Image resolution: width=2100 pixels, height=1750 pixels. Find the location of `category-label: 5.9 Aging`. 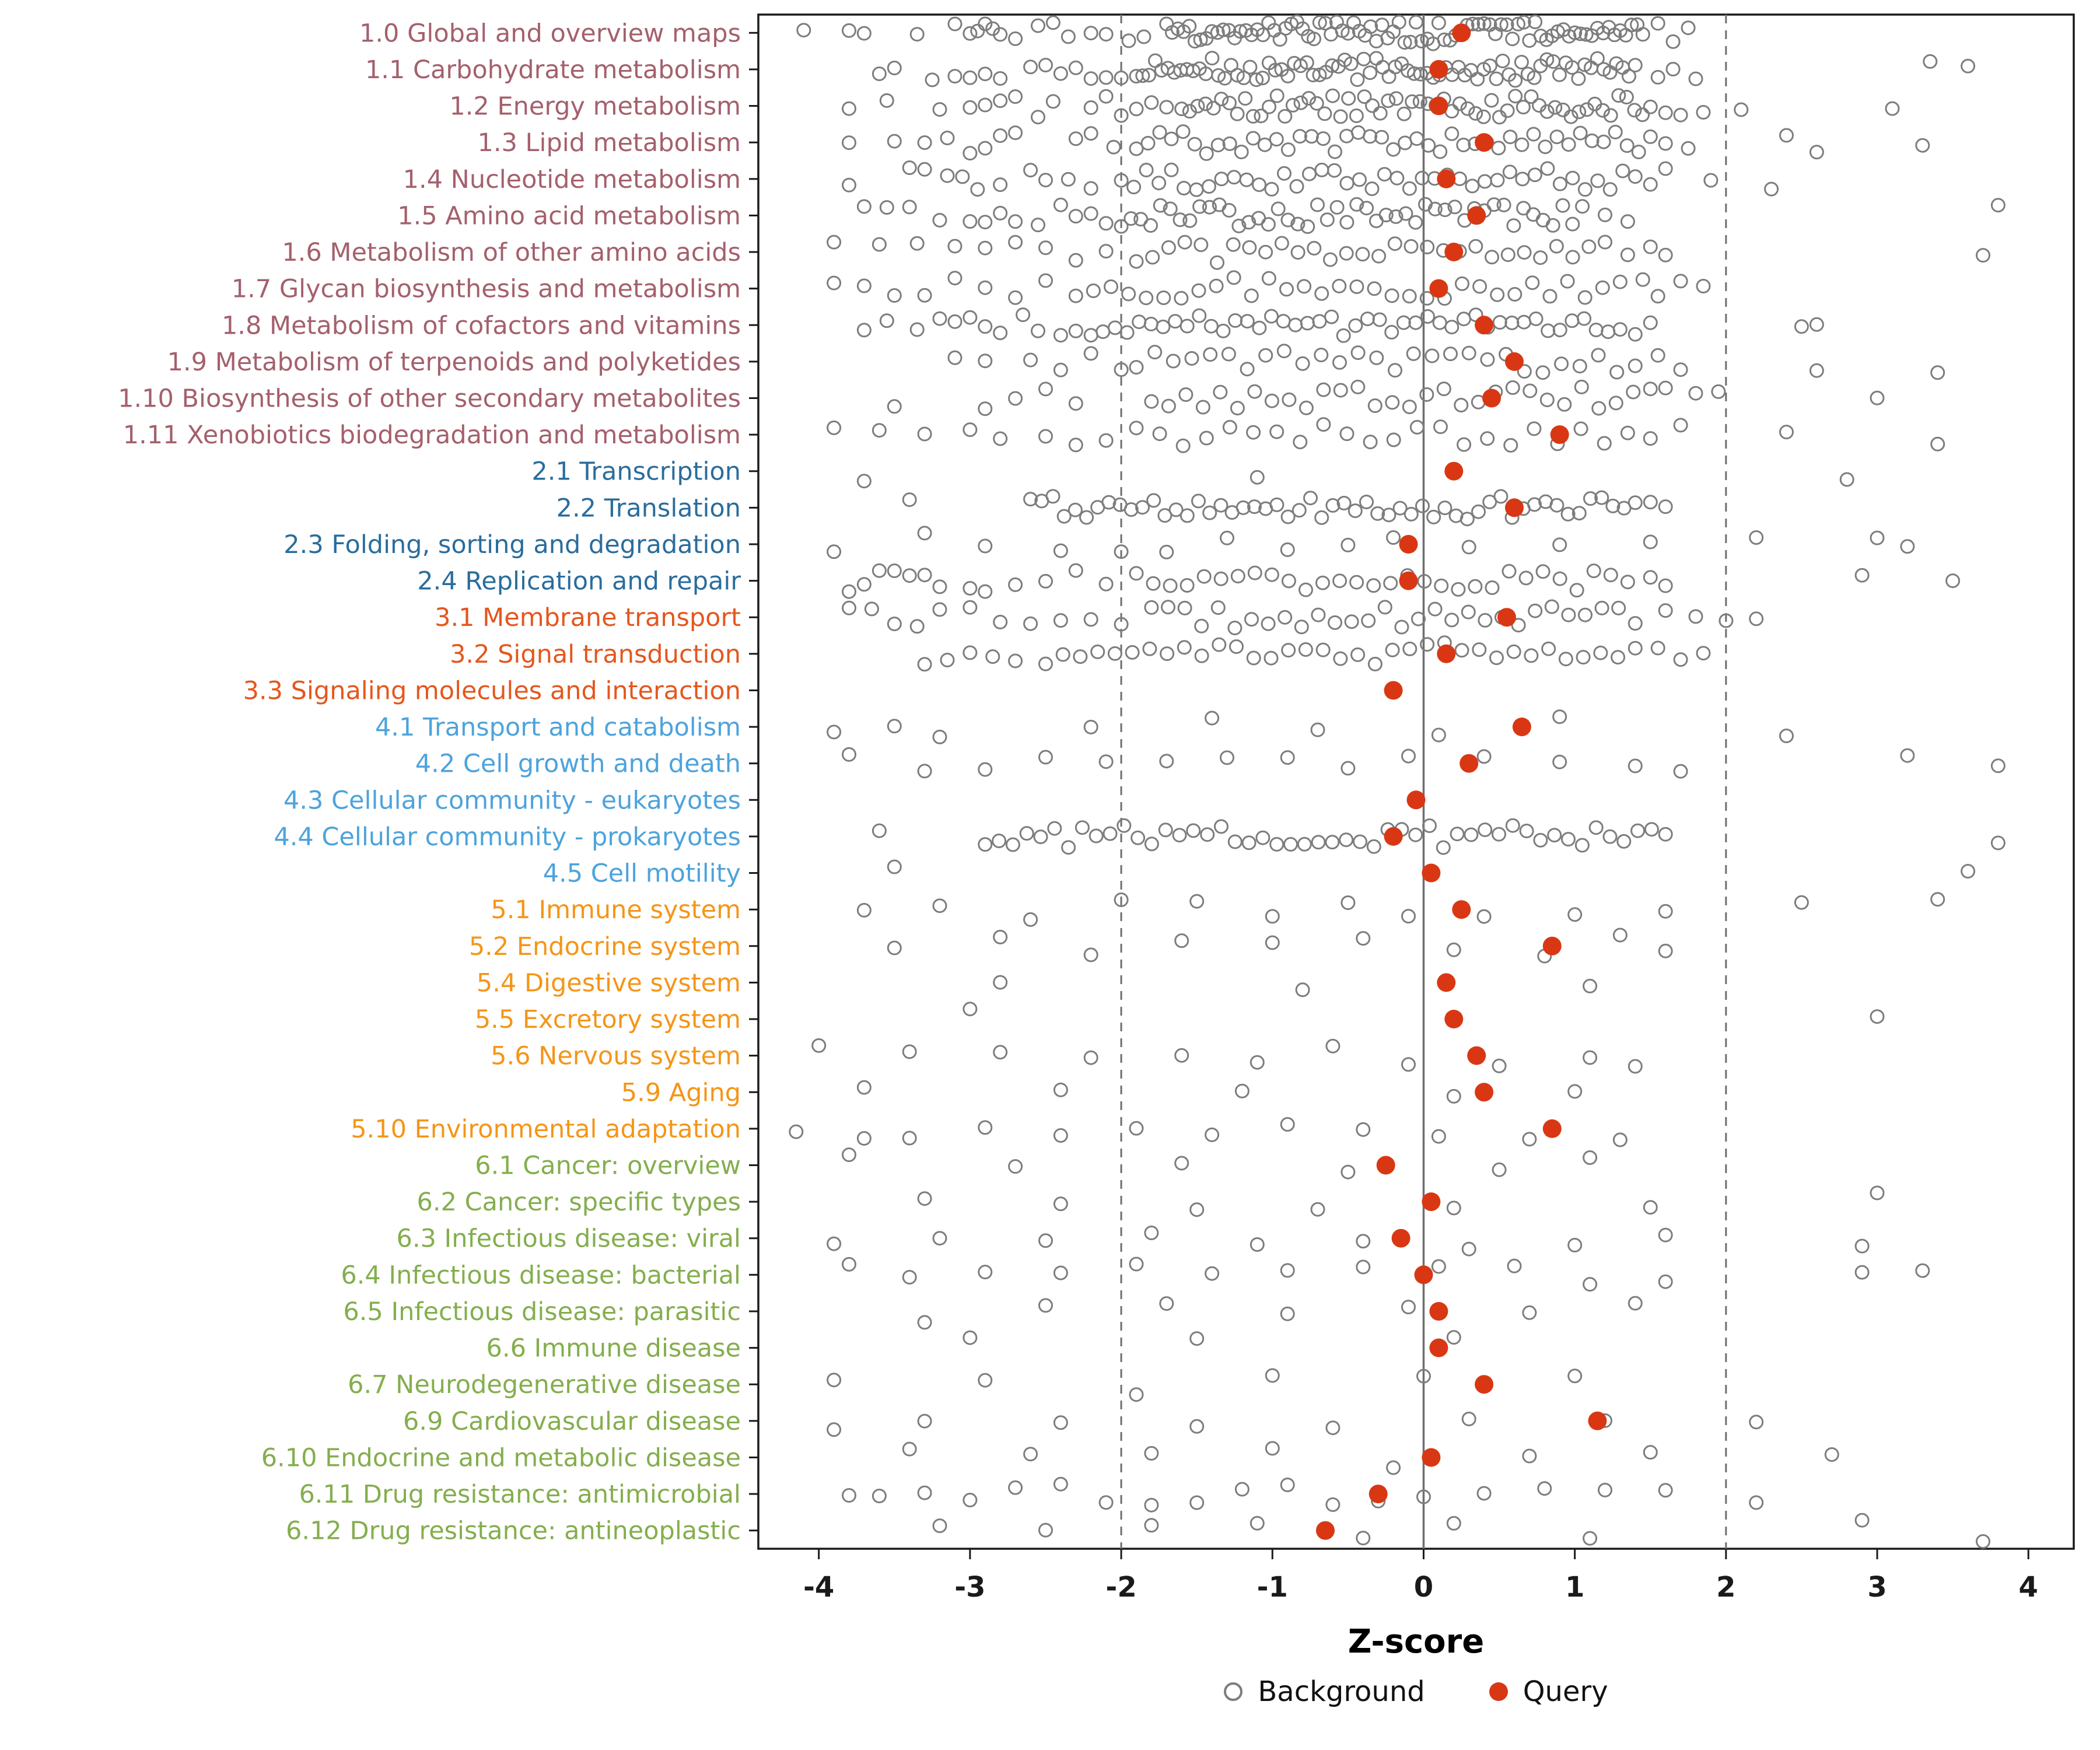

category-label: 5.9 Aging is located at coordinates (681, 1092).